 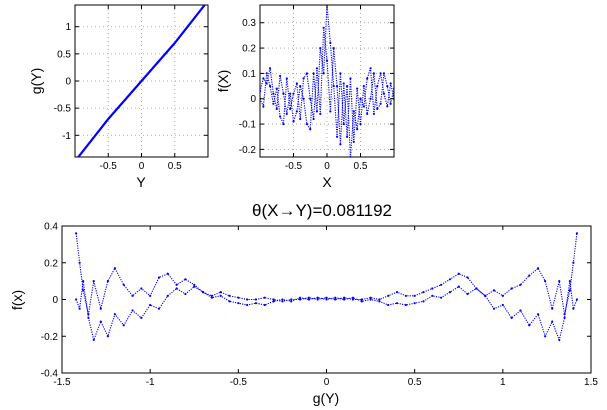 What do you see at coordinates (239, 382) in the screenshot?
I see `x-tick-label: -0.5` at bounding box center [239, 382].